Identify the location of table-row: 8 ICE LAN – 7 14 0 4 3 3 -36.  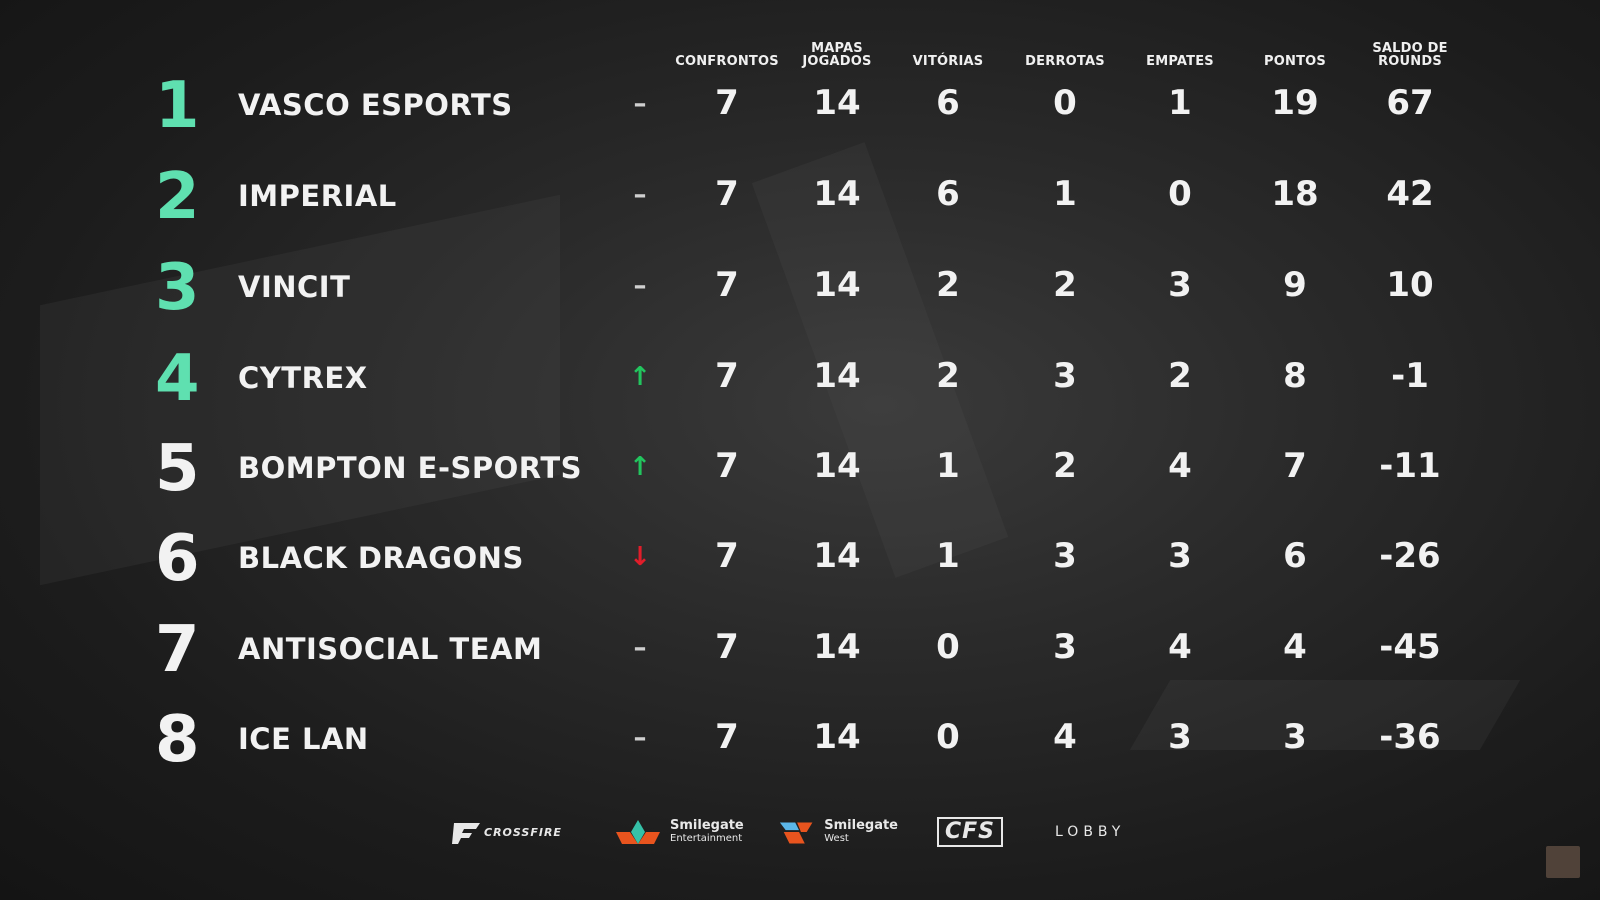
(800, 742).